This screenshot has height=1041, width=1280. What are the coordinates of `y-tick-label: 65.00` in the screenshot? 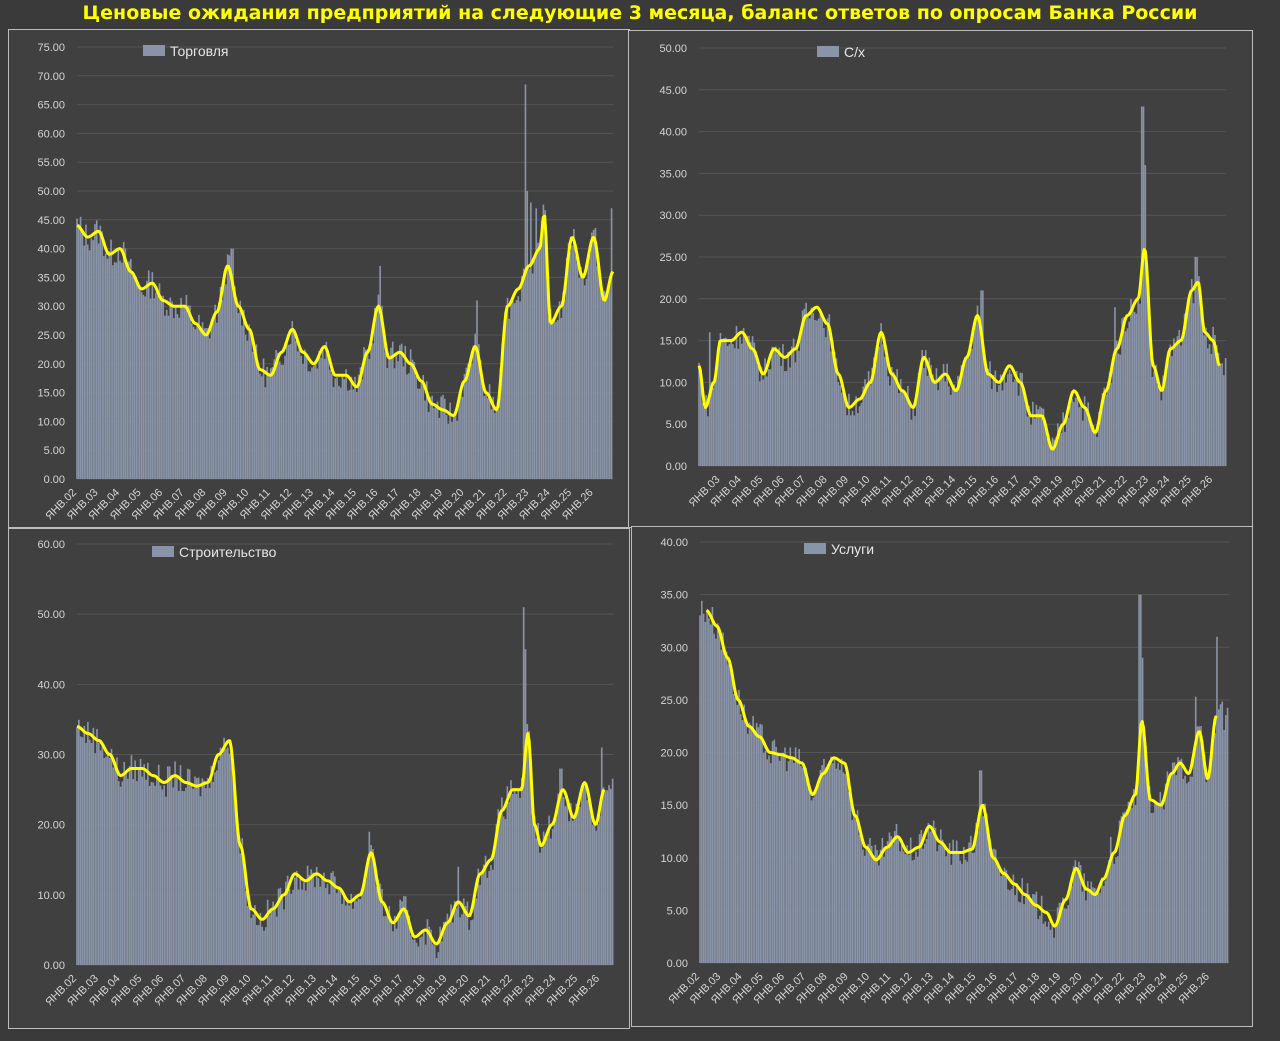 It's located at (51, 106).